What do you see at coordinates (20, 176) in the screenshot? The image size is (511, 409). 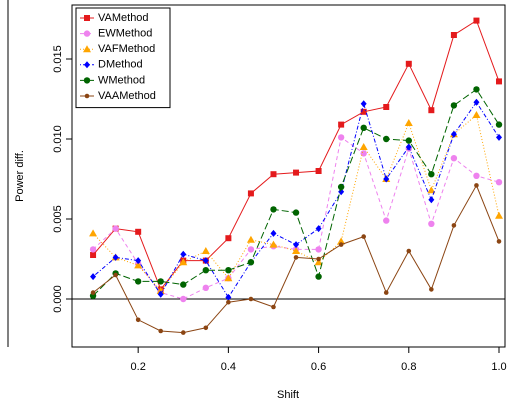 I see `y-axis-label: Power diff.` at bounding box center [20, 176].